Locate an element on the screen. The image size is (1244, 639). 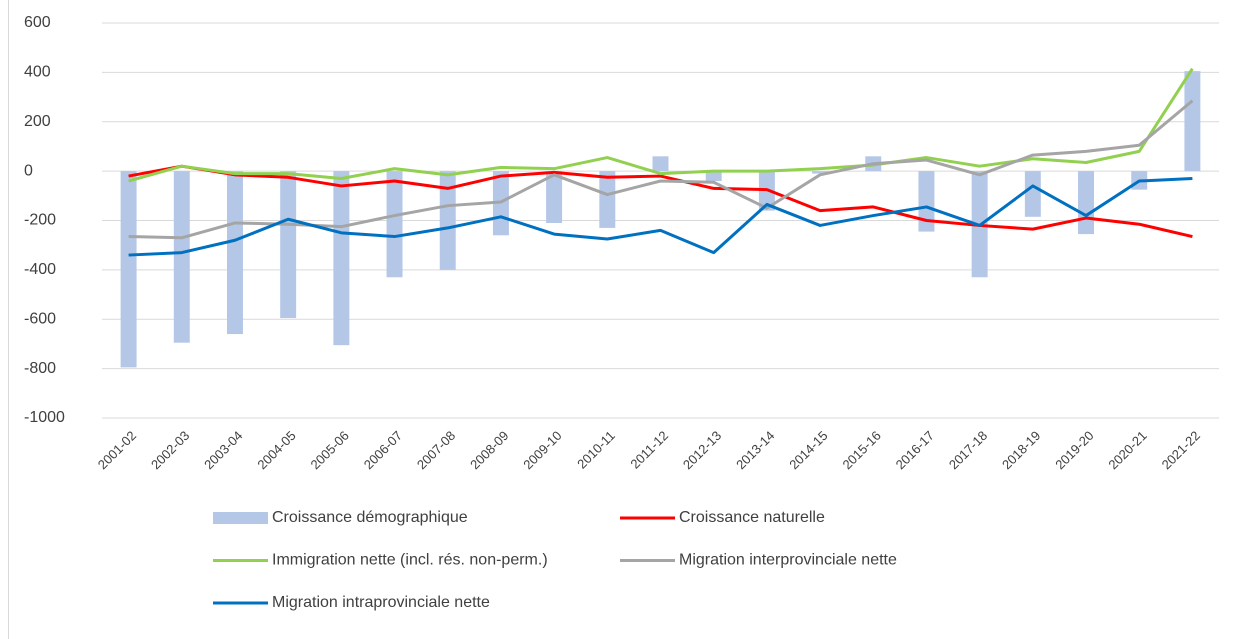
x-tick-label: 2006-07 is located at coordinates (383, 450).